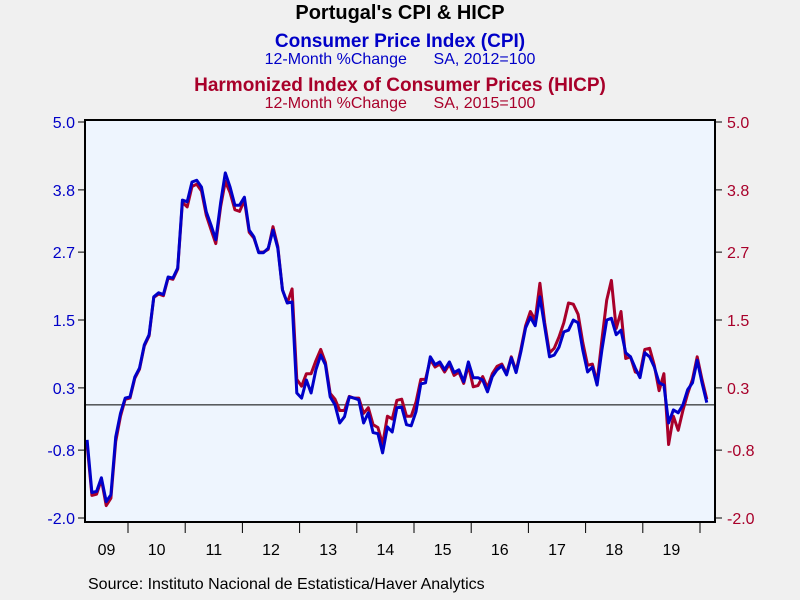 The image size is (800, 600). I want to click on y-tick-label-right: 2.7, so click(738, 253).